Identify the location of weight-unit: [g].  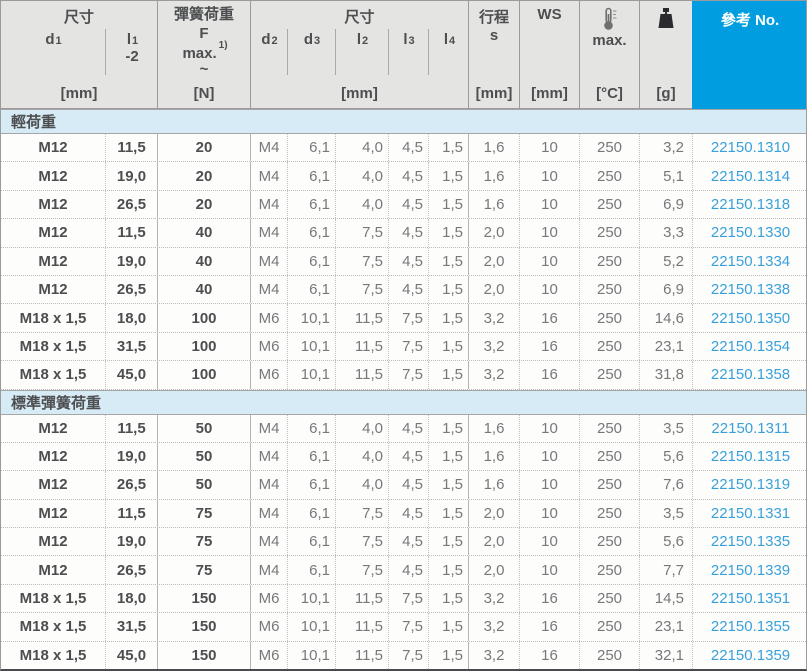
(666, 93).